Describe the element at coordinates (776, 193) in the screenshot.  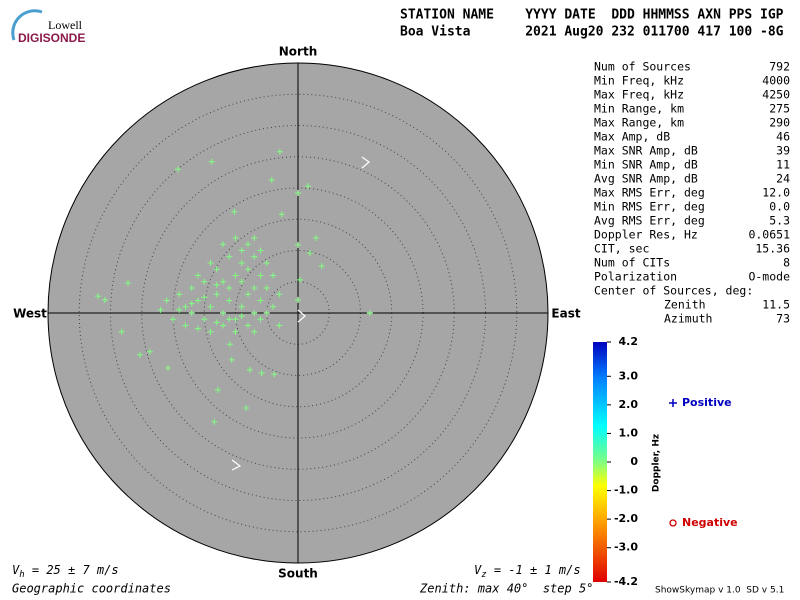
I see `stat-value: 12.0` at that location.